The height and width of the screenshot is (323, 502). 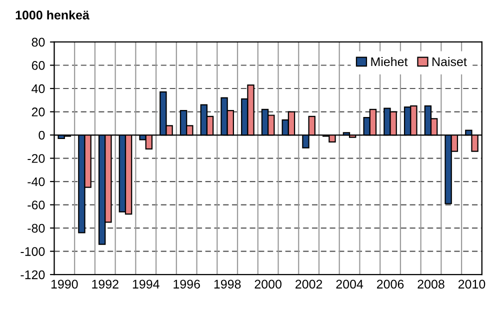 I want to click on x-tick-label: 2006, so click(x=390, y=284).